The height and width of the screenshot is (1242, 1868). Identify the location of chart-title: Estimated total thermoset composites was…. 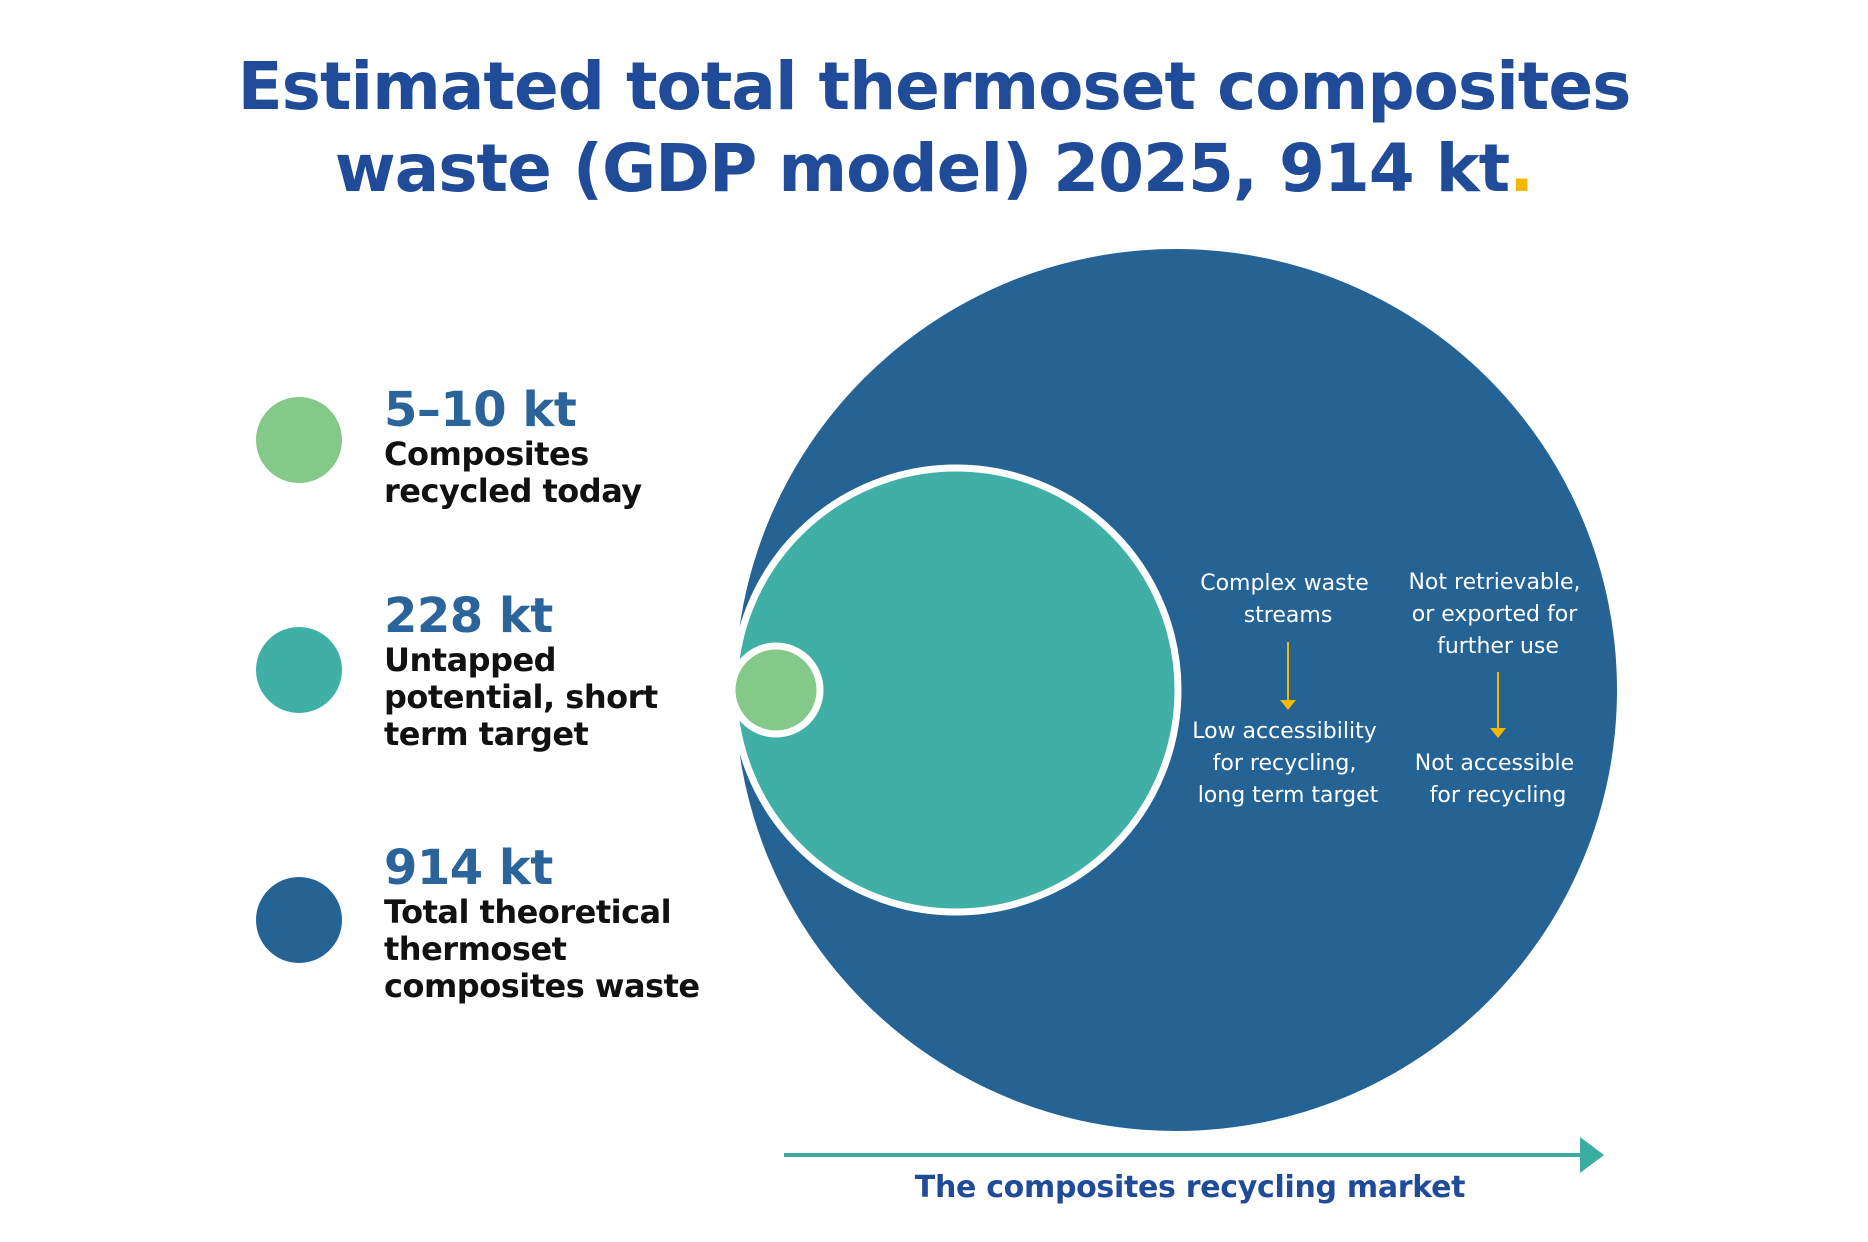
(934, 128).